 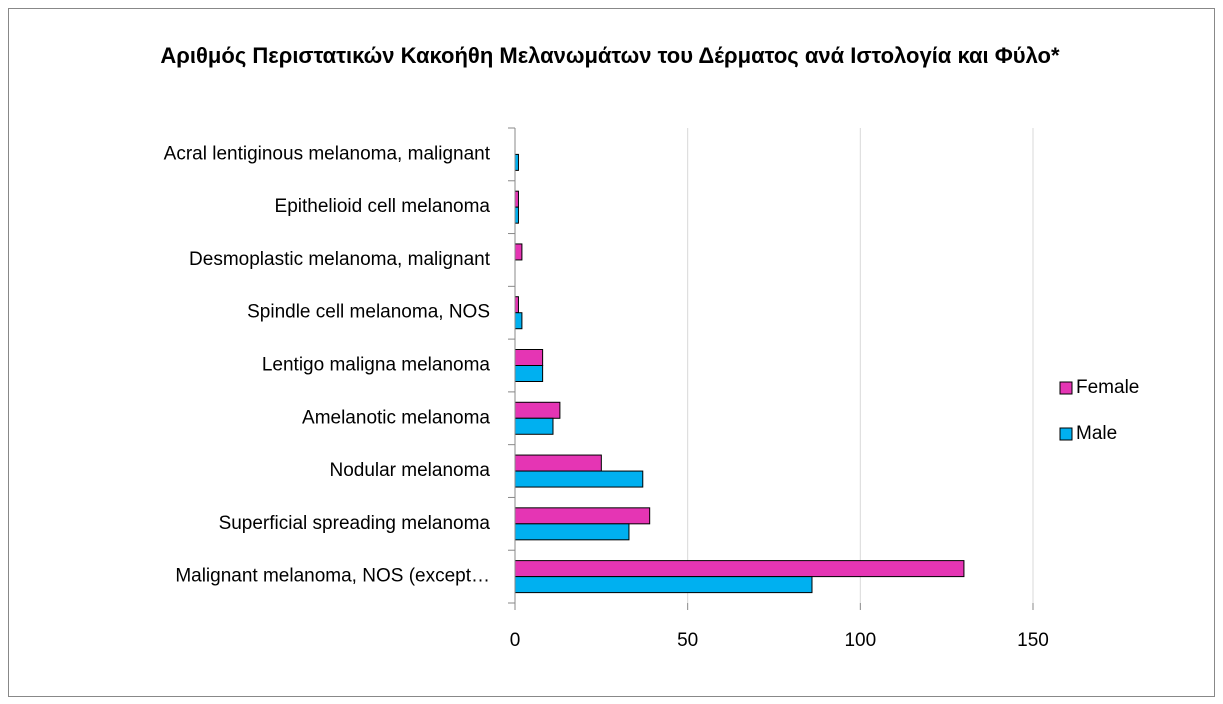 I want to click on y-tick-label: Acral lentiginous melanoma, malignant, so click(x=327, y=153).